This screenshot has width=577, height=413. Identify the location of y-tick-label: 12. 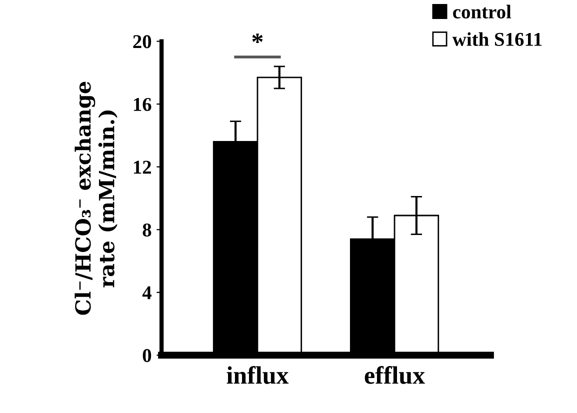
(142, 167).